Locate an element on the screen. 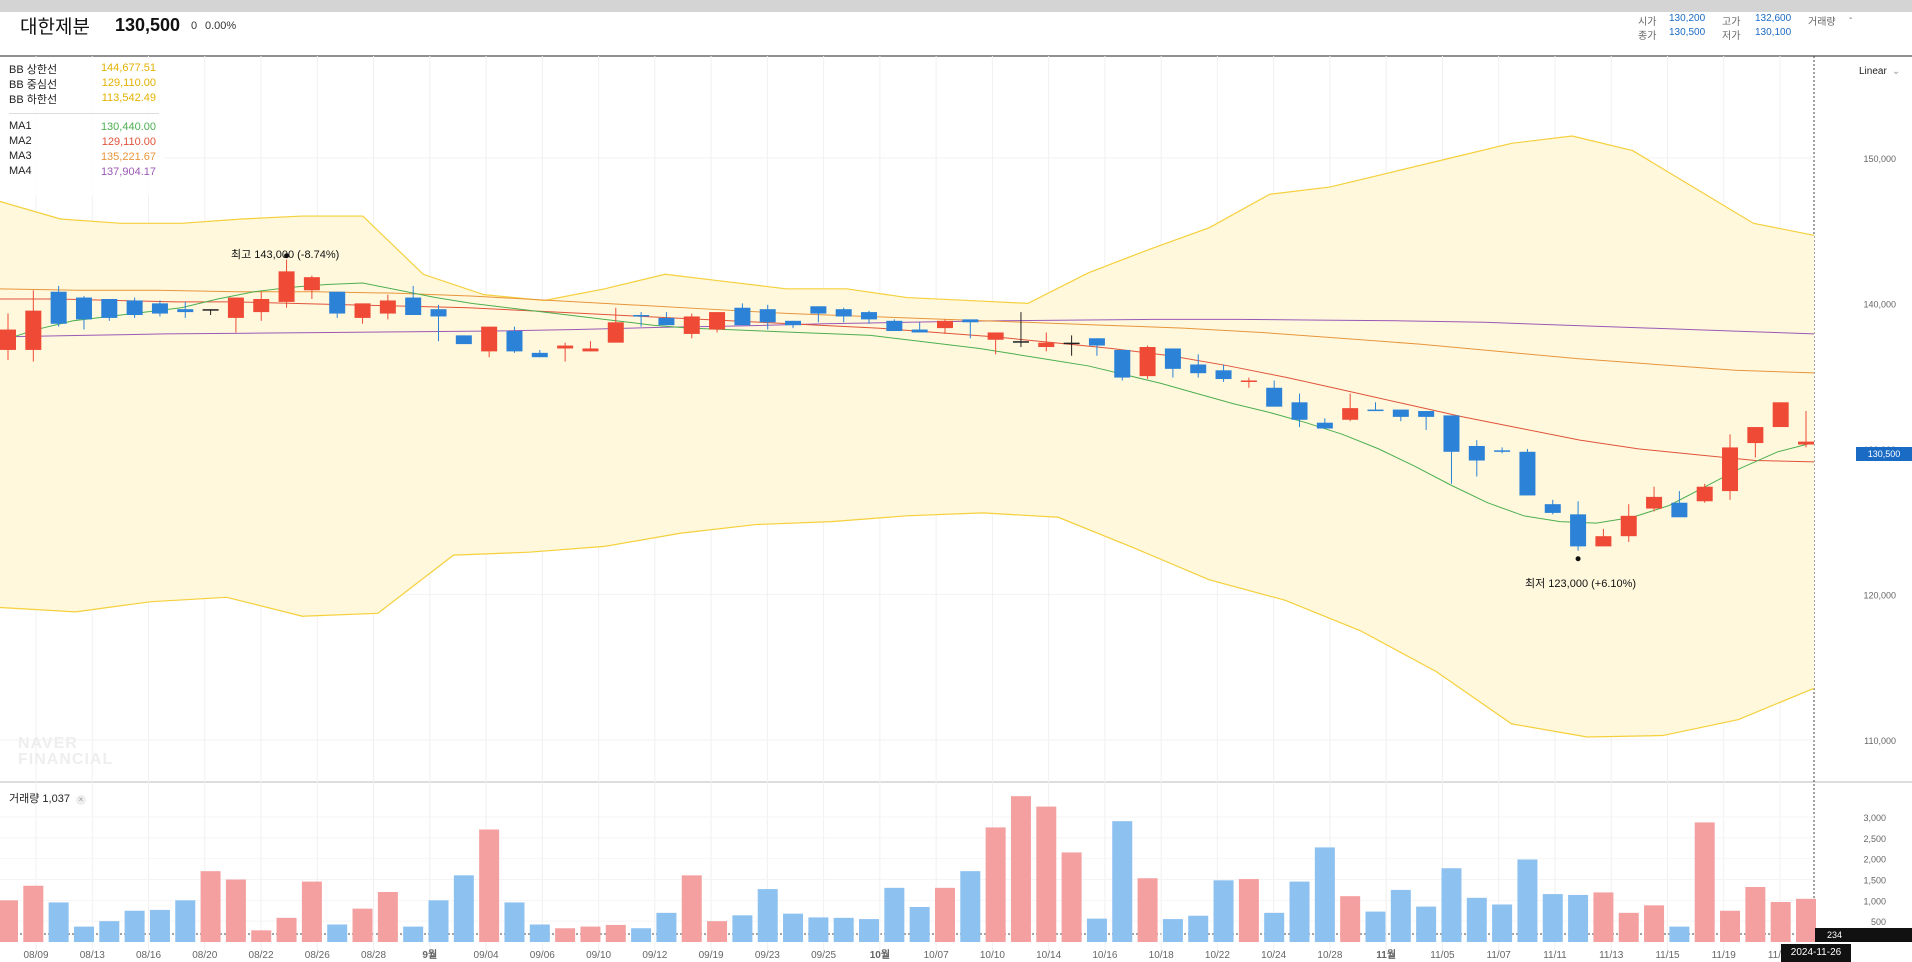  x-tick-label: 11월 is located at coordinates (1386, 955).